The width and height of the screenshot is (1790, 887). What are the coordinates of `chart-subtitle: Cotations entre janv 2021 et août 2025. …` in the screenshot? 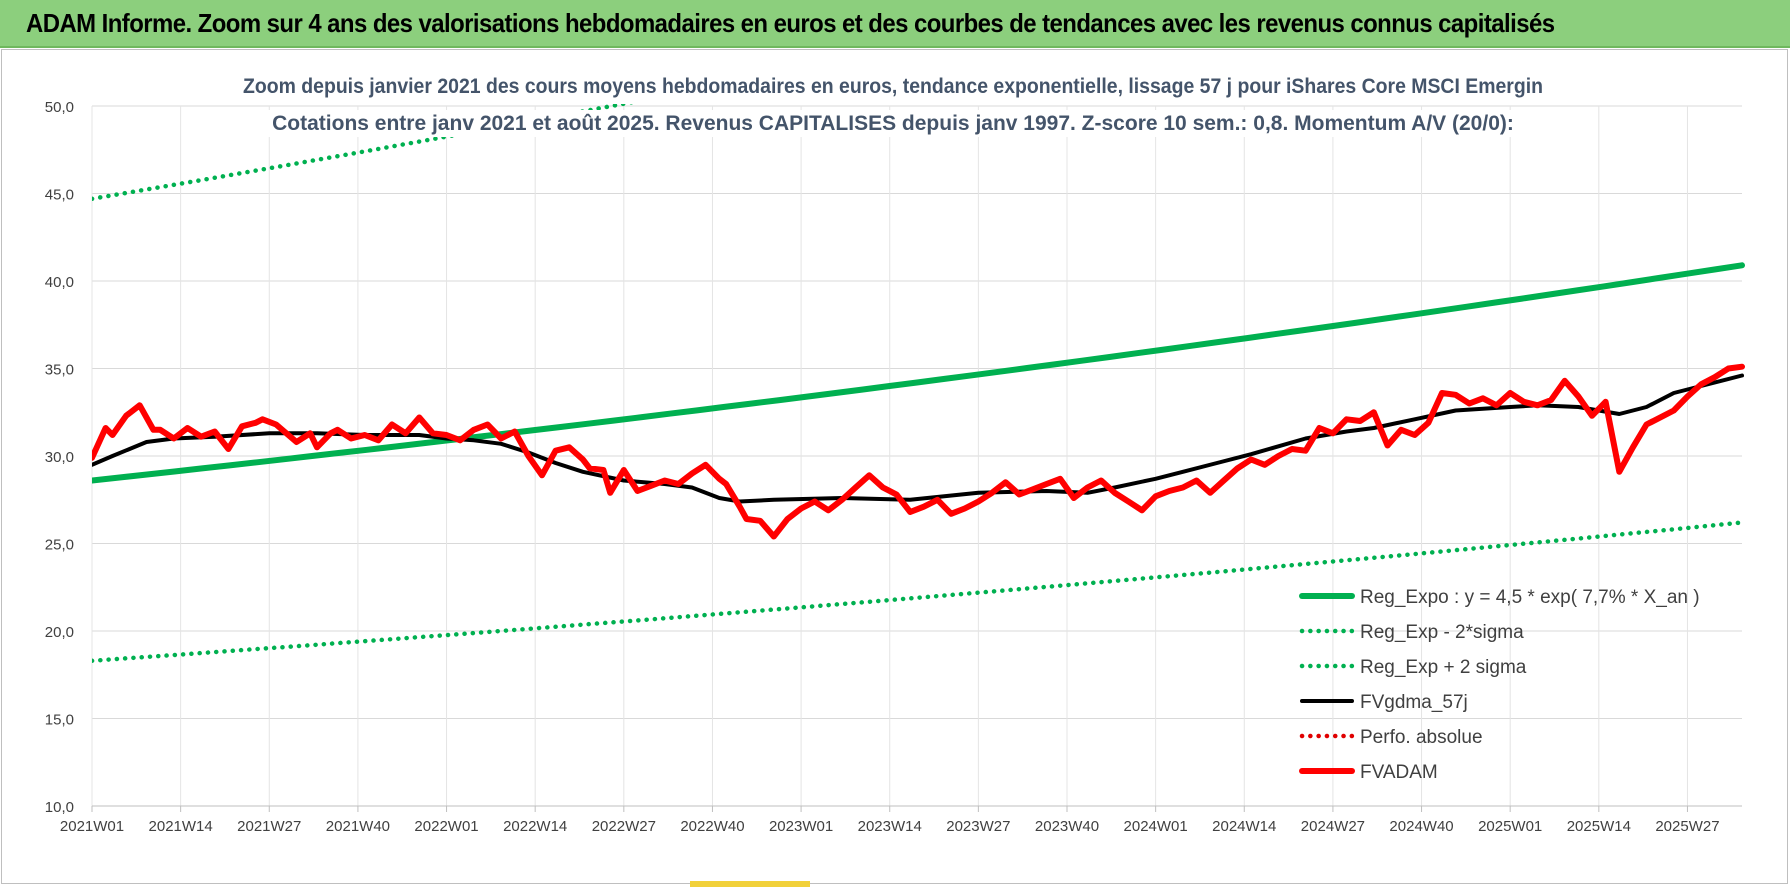 It's located at (893, 123).